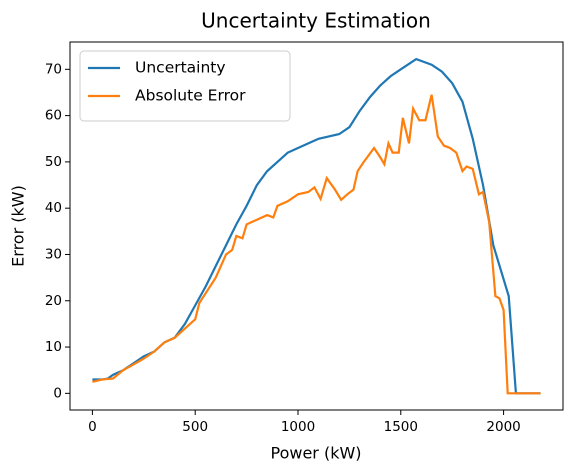 The width and height of the screenshot is (576, 474). I want to click on legend-label: Uncertainty, so click(180, 68).